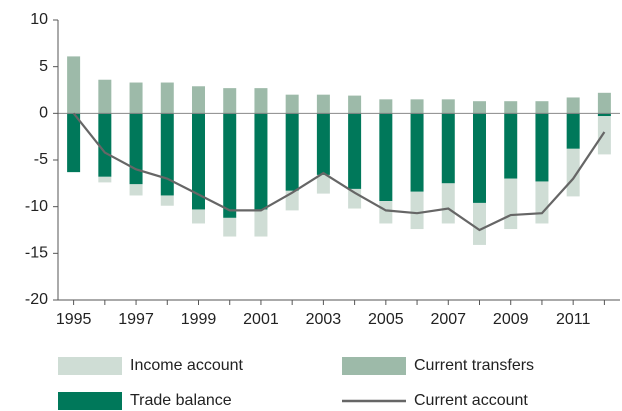 The height and width of the screenshot is (411, 622). What do you see at coordinates (261, 319) in the screenshot?
I see `x-tick-label: 2001` at bounding box center [261, 319].